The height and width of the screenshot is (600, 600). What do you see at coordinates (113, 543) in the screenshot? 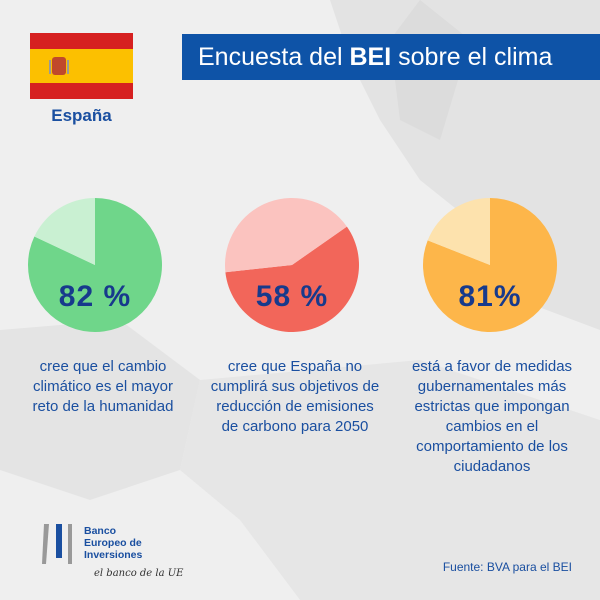
I see `eib-logo-text: Banco Europeo de Inversiones` at bounding box center [113, 543].